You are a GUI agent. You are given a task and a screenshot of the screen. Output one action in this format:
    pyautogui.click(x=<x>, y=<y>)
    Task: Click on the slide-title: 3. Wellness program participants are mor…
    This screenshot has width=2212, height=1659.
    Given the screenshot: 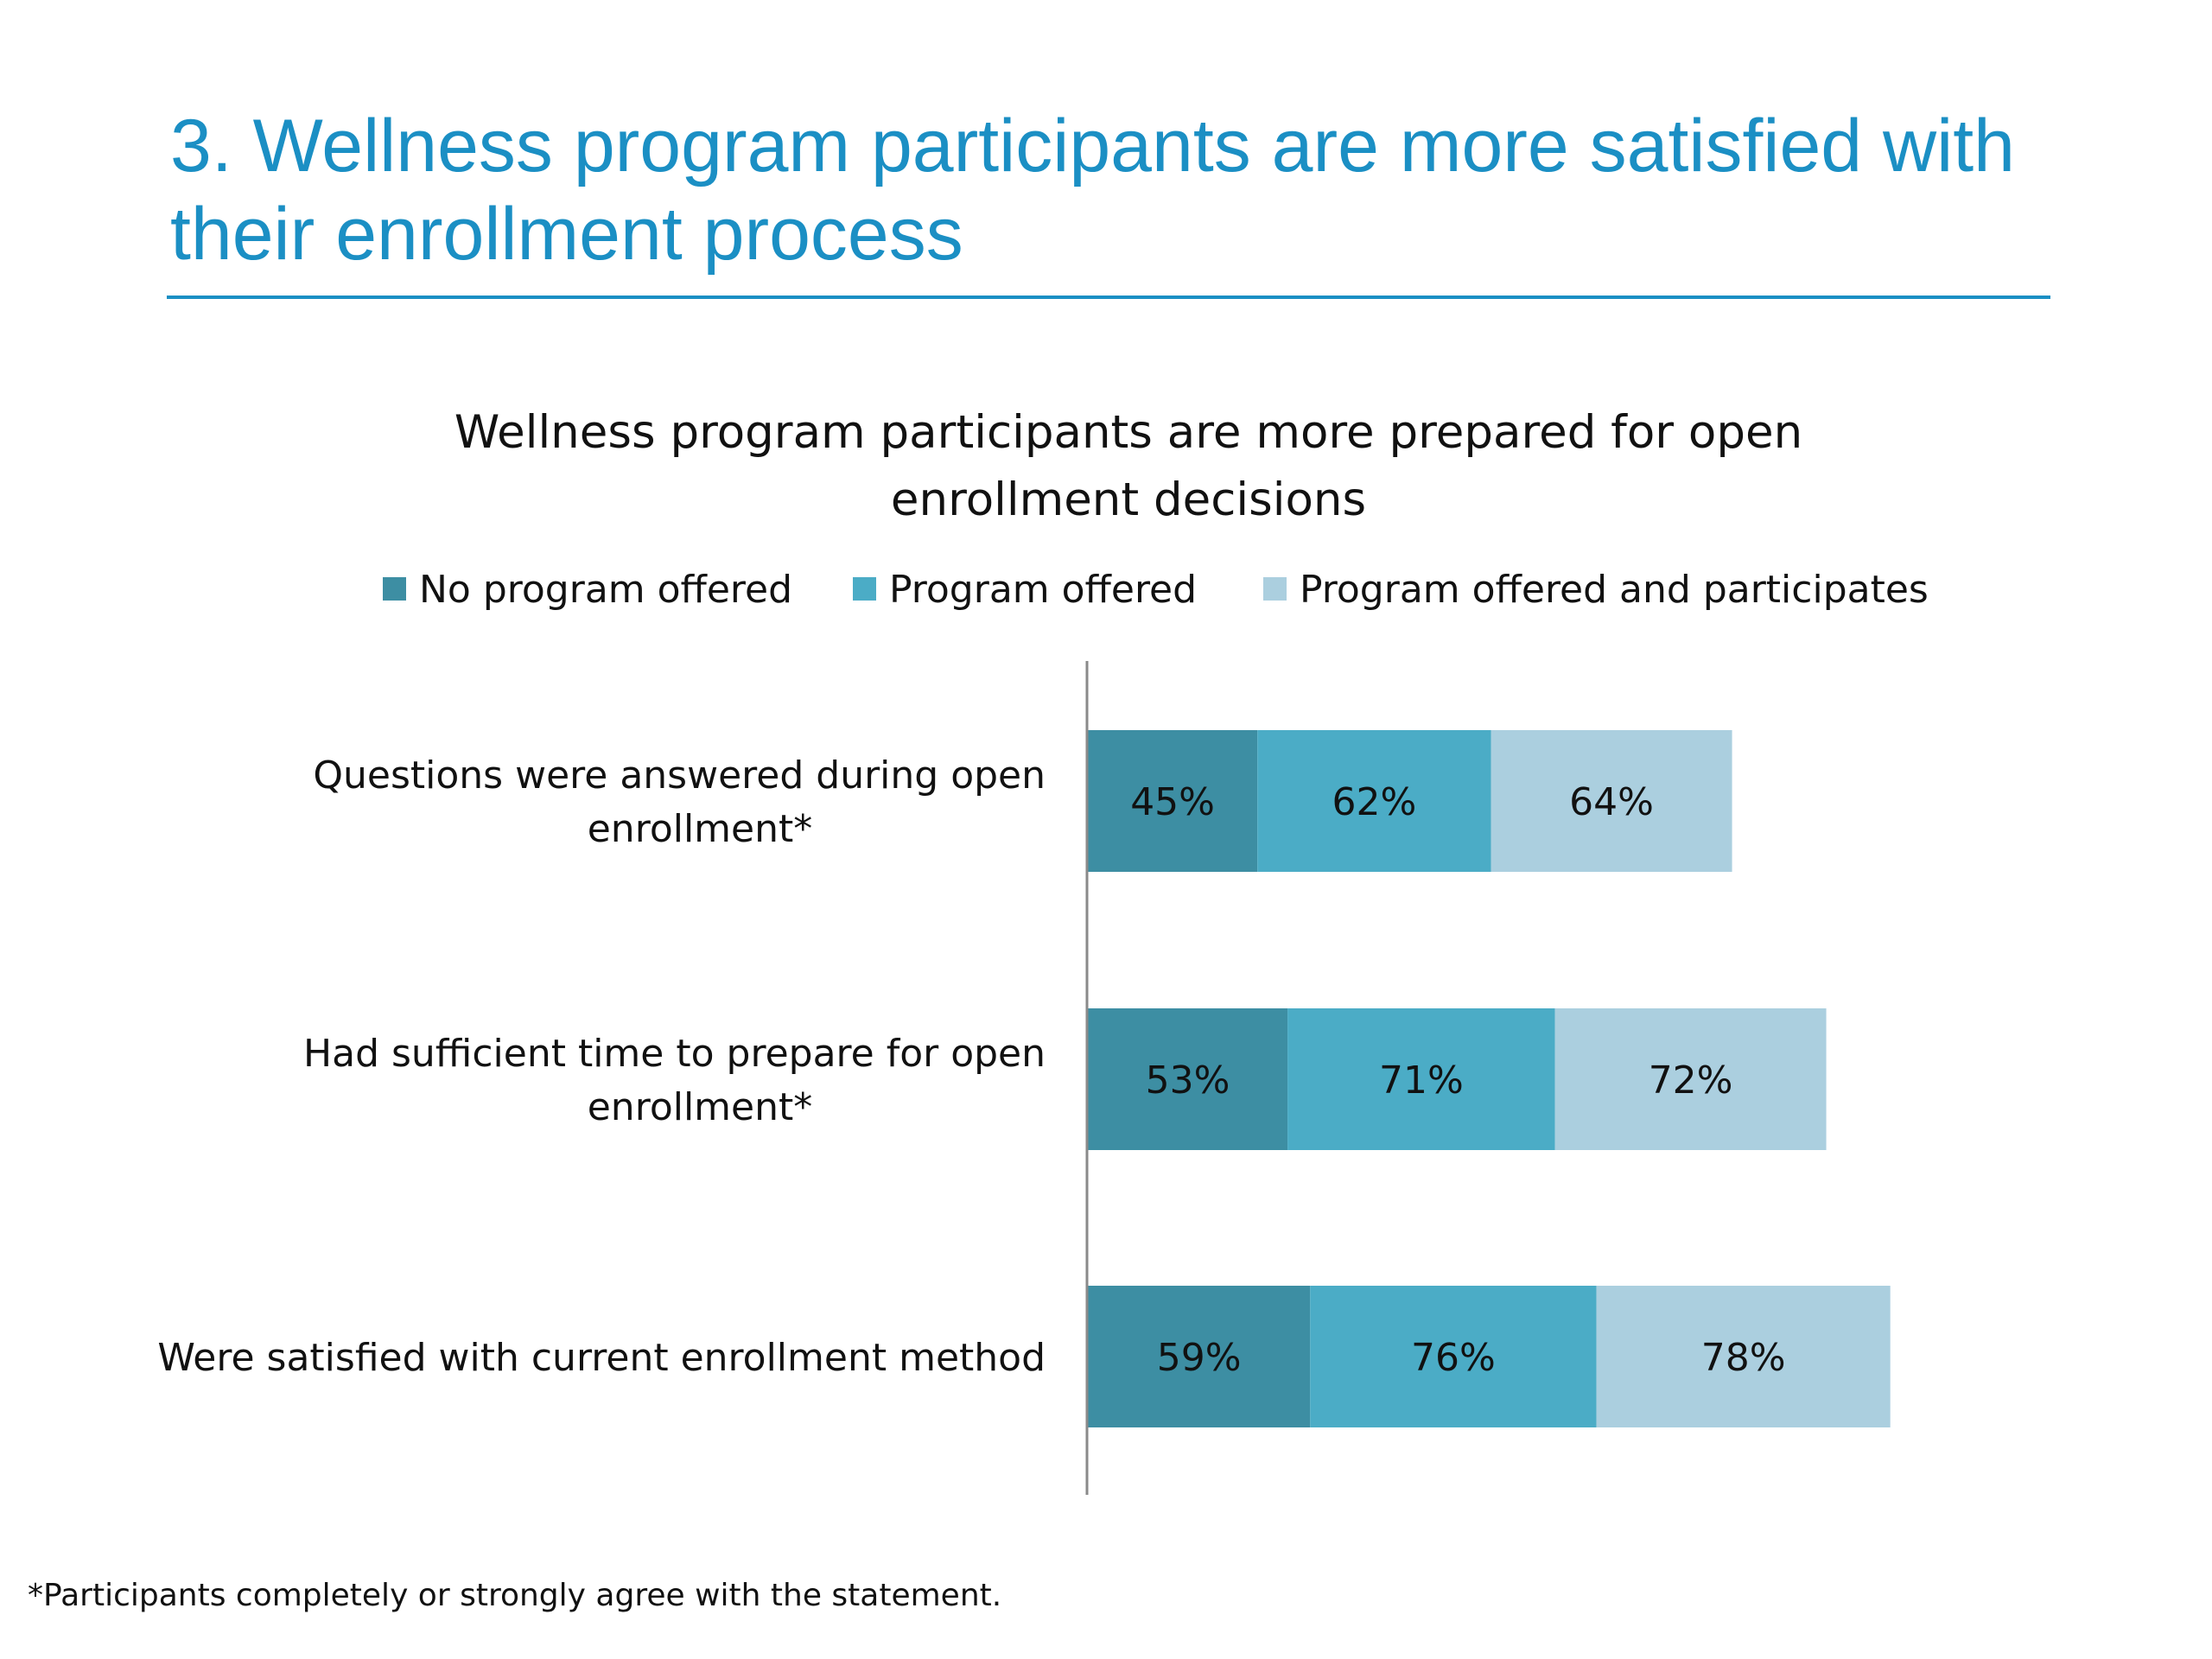 What is the action you would take?
    pyautogui.click(x=1092, y=190)
    